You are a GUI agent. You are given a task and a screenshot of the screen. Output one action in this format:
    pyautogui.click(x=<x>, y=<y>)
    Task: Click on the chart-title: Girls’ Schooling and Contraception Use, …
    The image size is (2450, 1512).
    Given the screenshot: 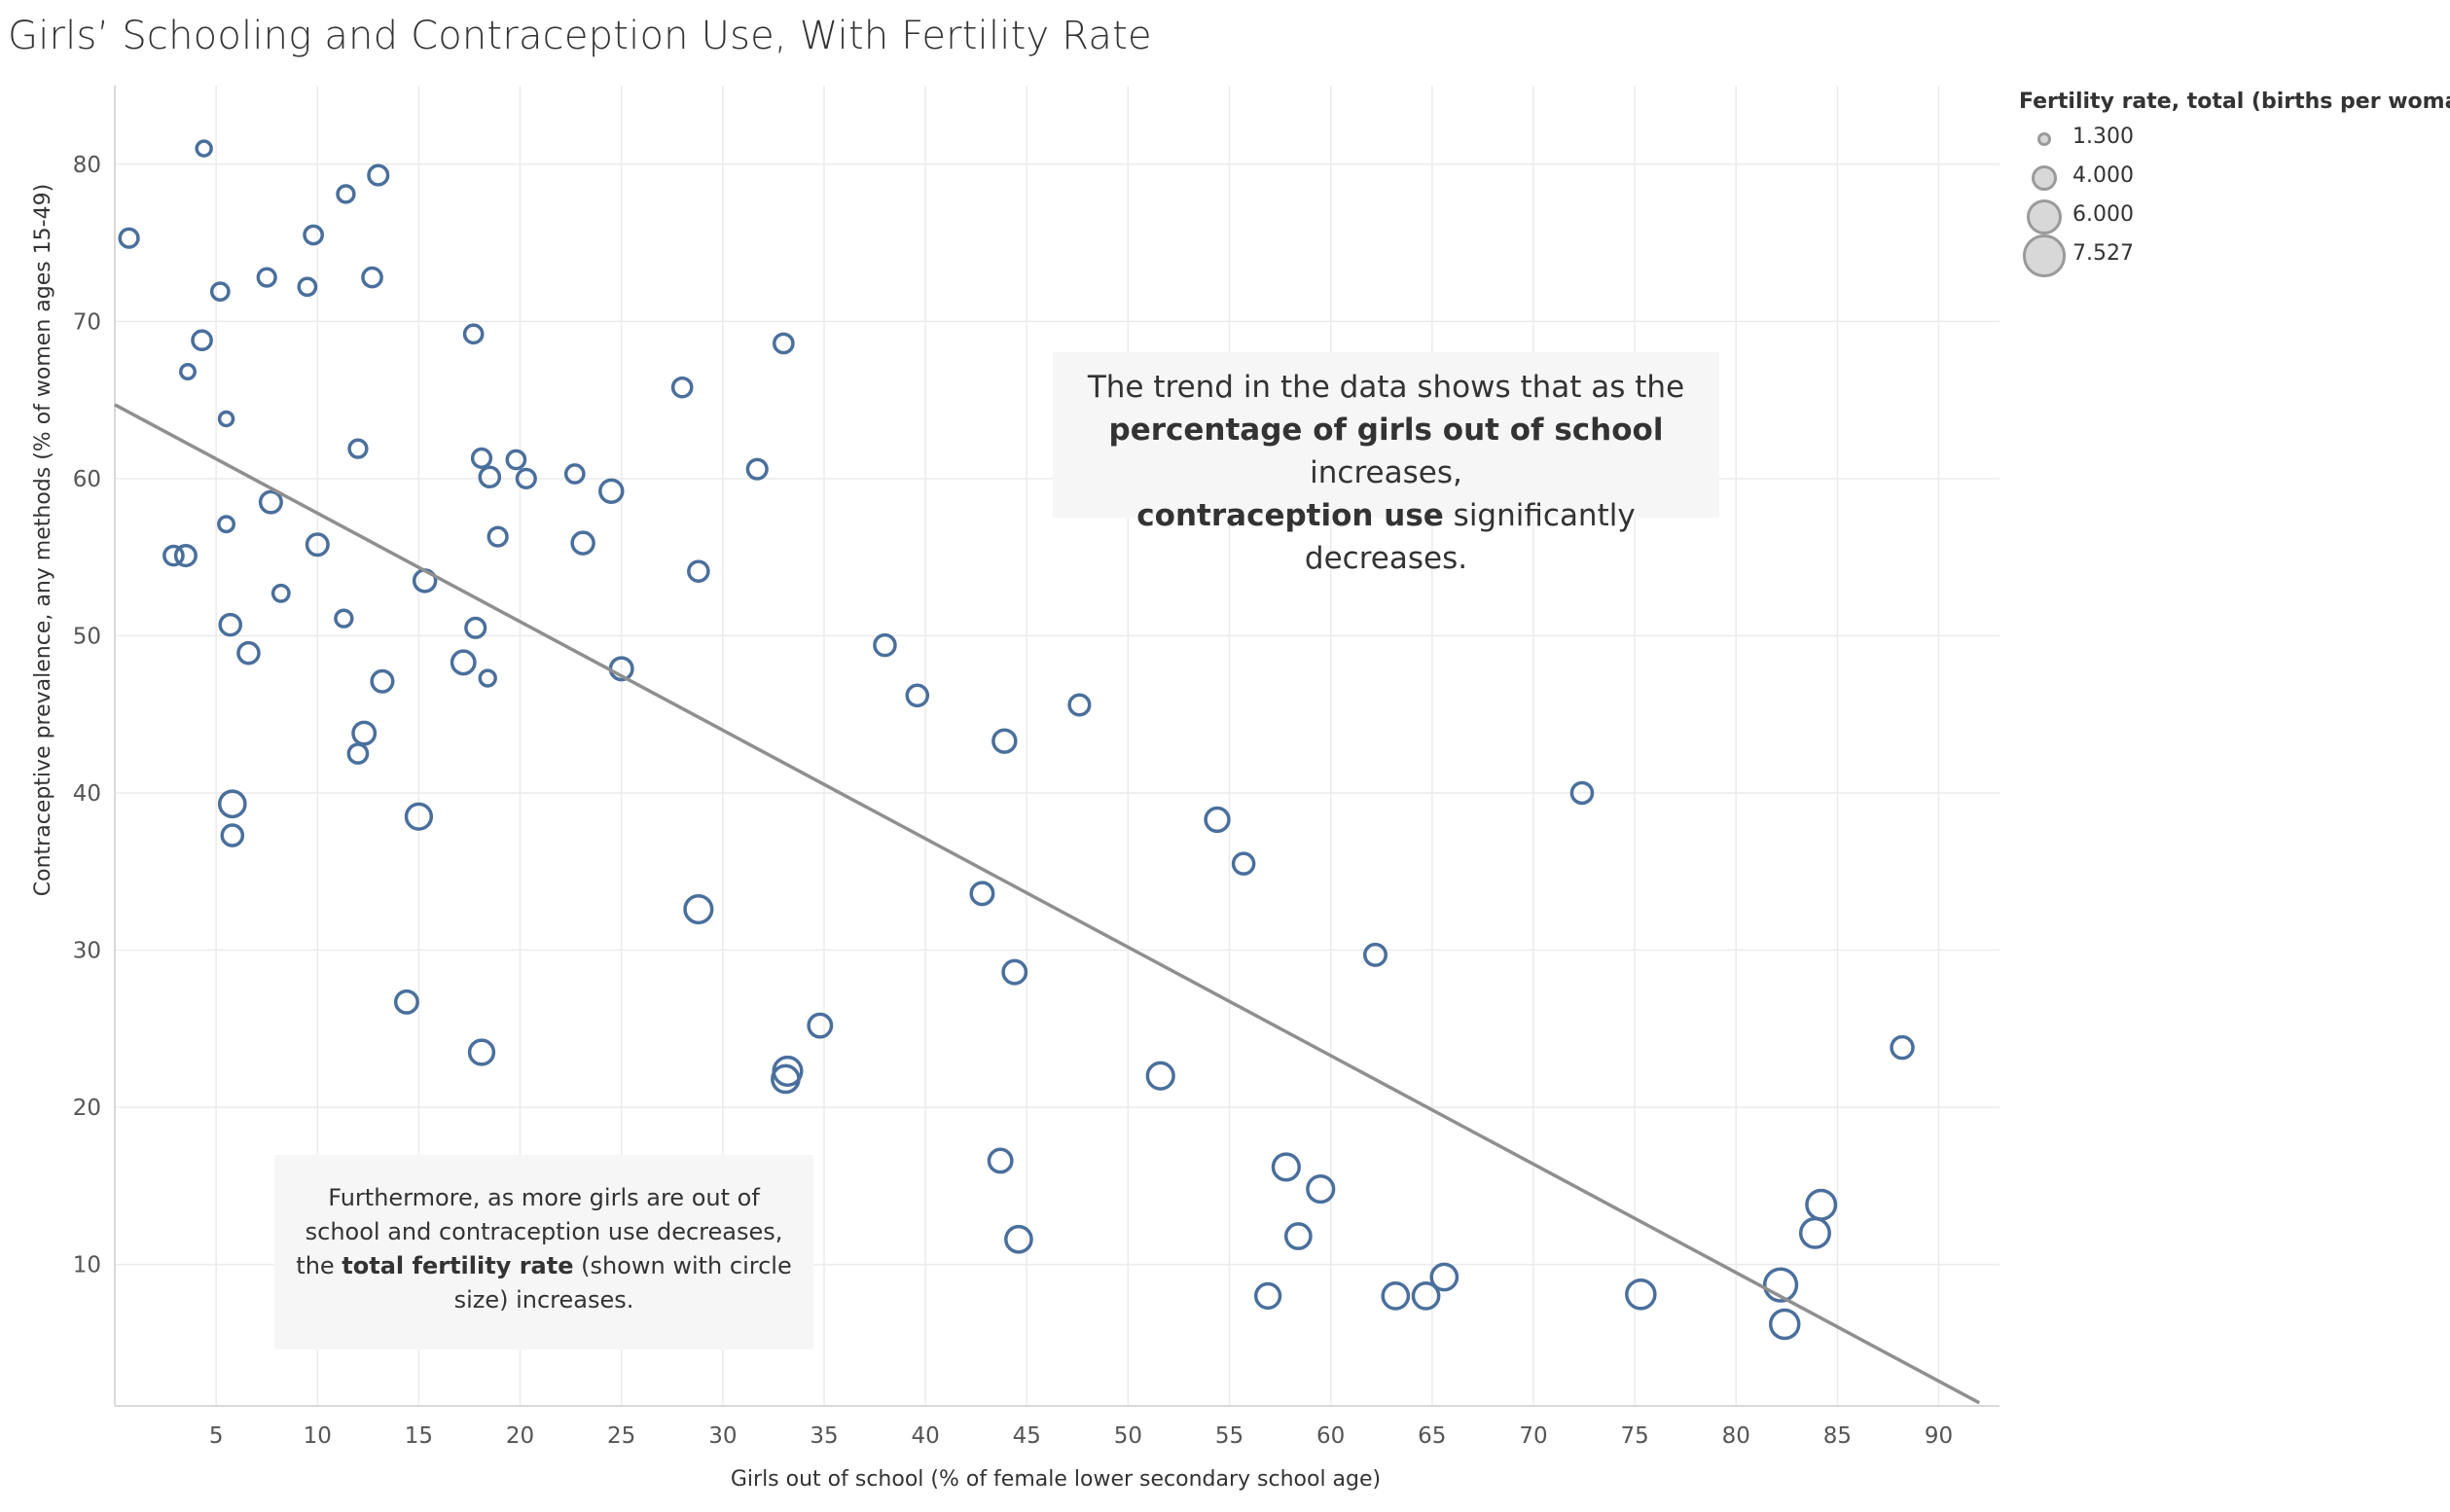 What is the action you would take?
    pyautogui.click(x=580, y=36)
    